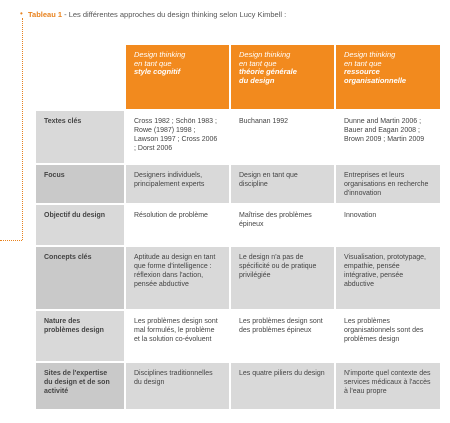  Describe the element at coordinates (45, 14) in the screenshot. I see `caption-title: Tableau 1` at that location.